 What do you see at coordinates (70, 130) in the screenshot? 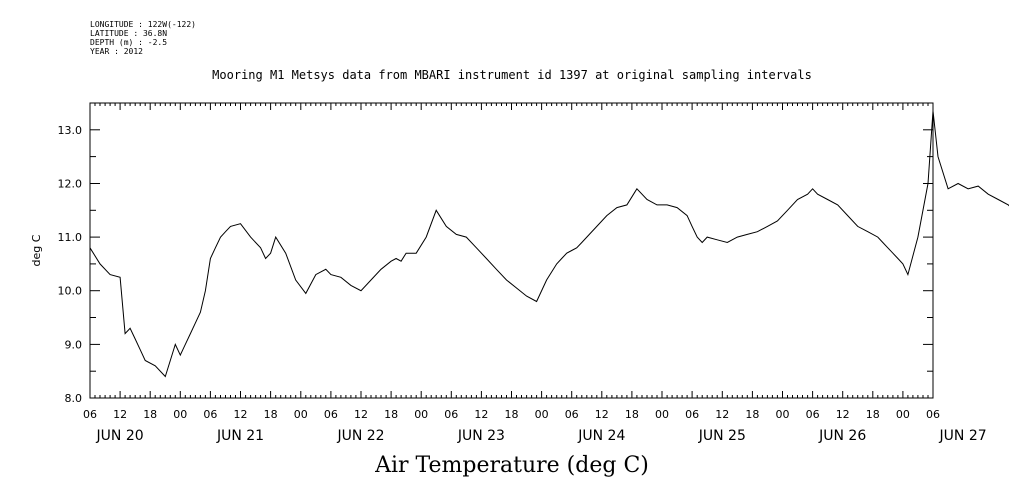
I see `y-tick-label: 13.0` at bounding box center [70, 130].